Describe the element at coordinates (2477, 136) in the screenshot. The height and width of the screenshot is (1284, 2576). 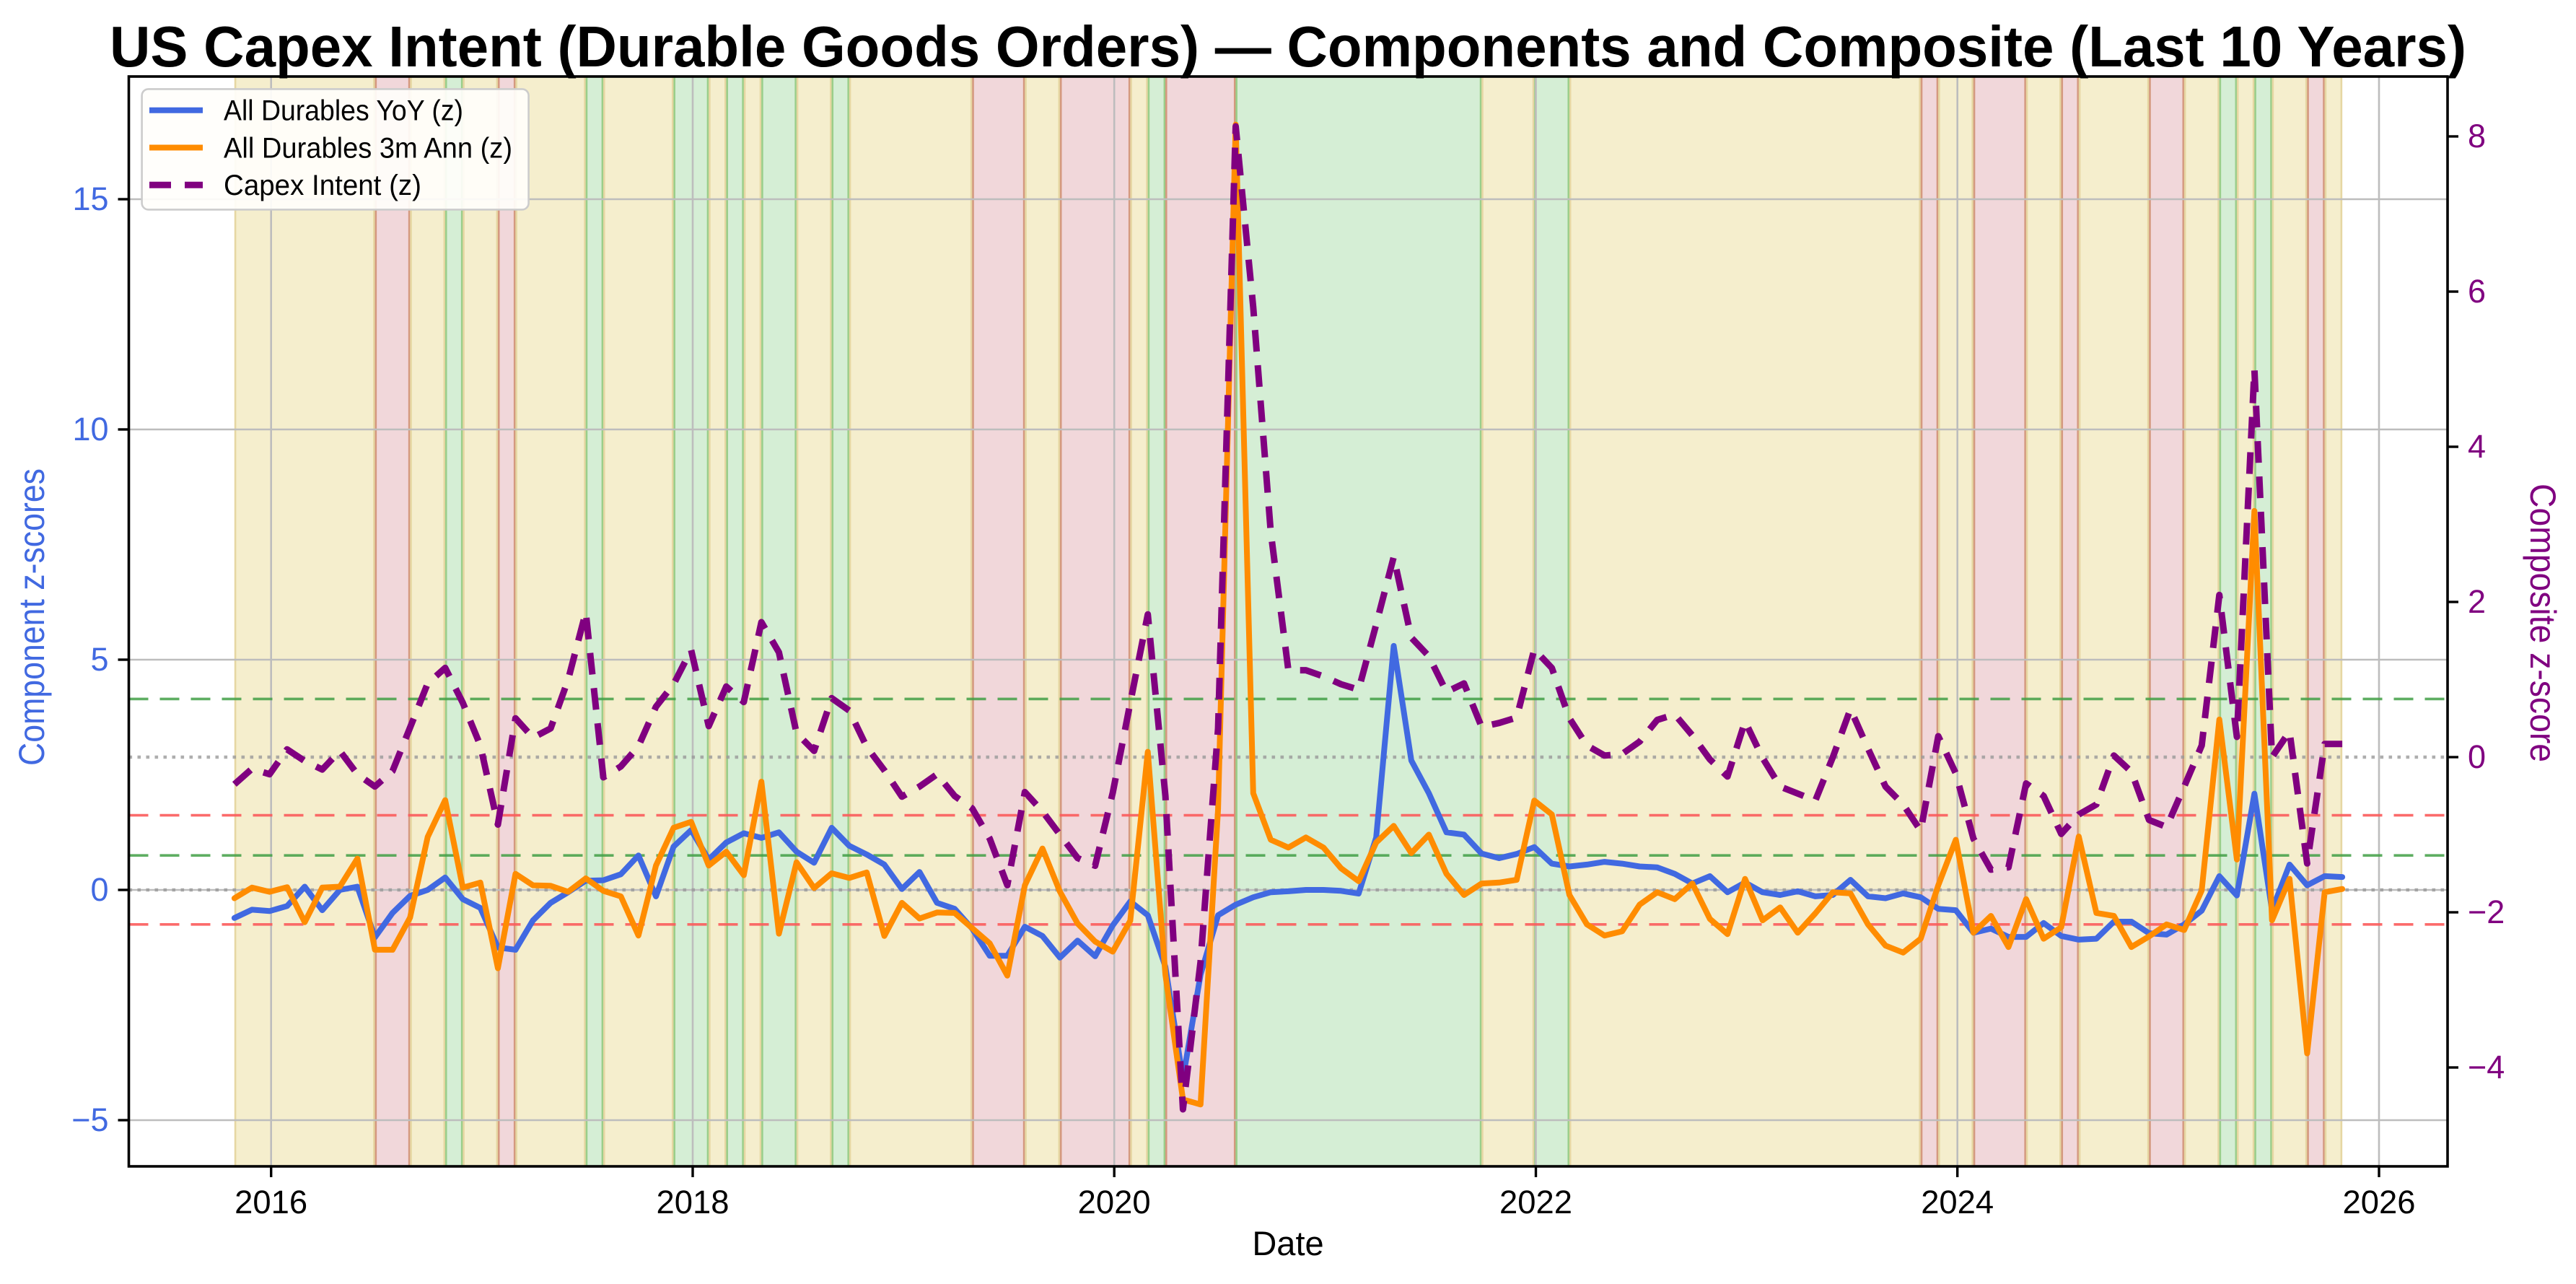
I see `svg-text: 8` at that location.